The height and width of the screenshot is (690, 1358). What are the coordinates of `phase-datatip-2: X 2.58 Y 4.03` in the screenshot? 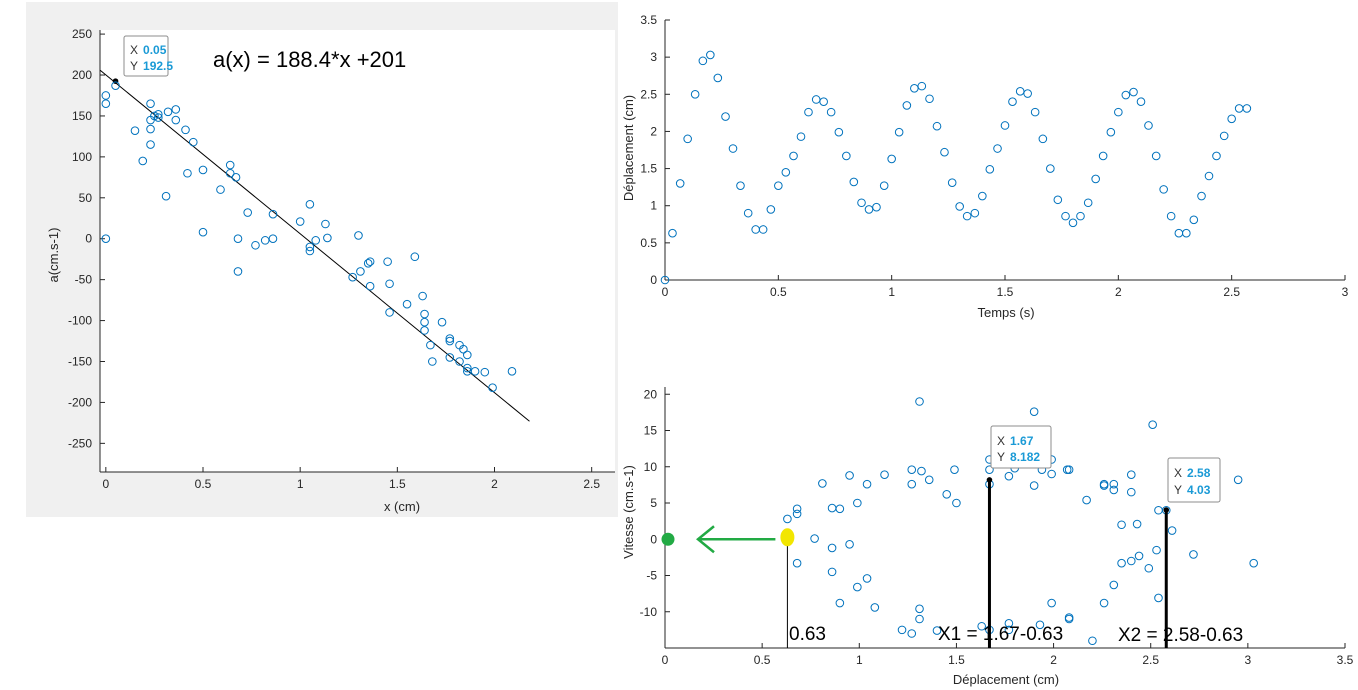 It's located at (1194, 480).